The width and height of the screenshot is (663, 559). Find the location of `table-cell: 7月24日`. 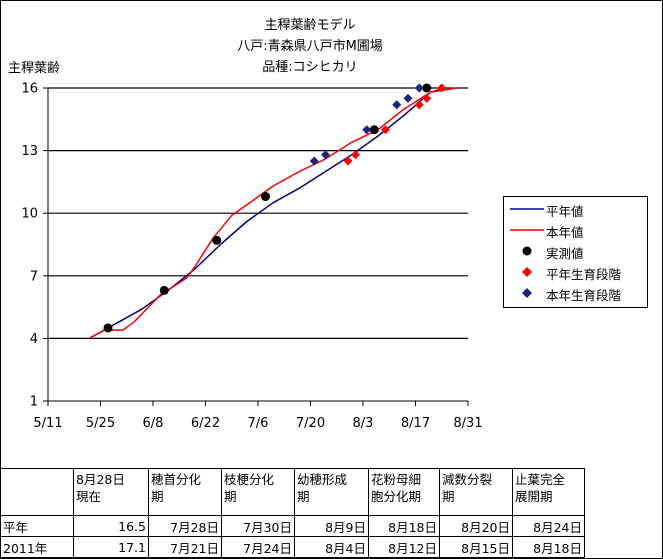

table-cell: 7月24日 is located at coordinates (258, 547).